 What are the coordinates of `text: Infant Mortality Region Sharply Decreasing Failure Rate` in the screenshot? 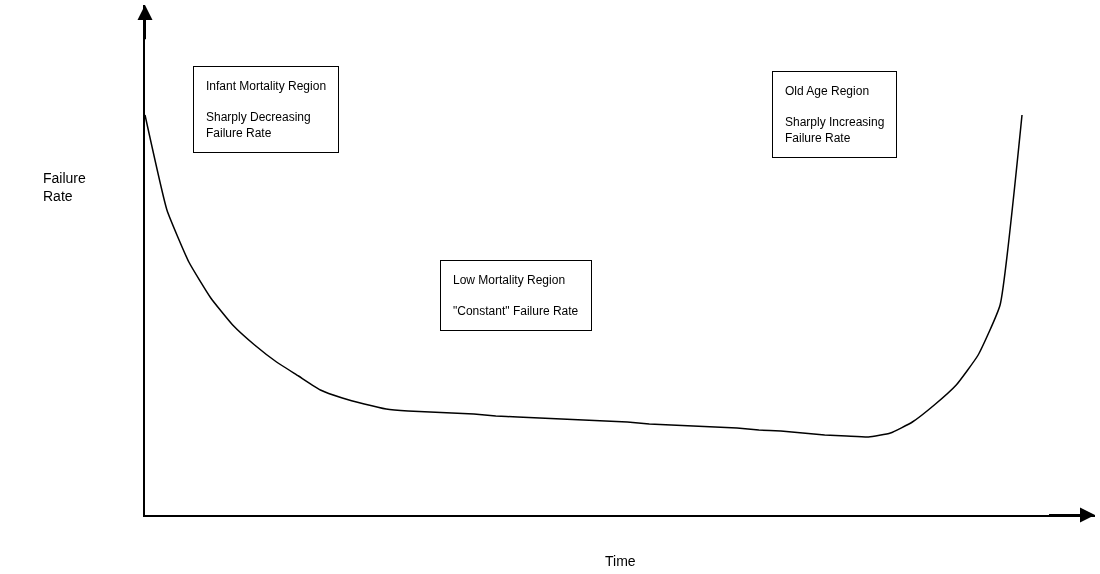 It's located at (266, 109).